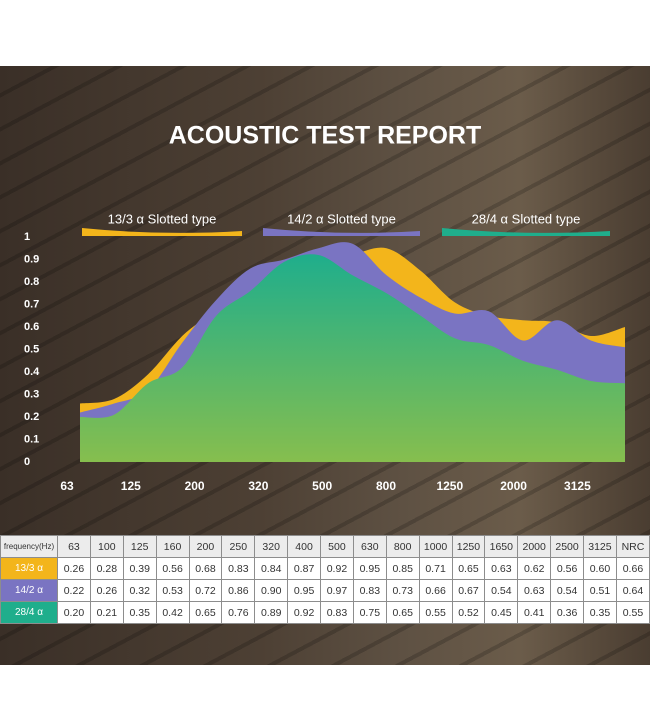  I want to click on table-cell: 2000, so click(534, 546).